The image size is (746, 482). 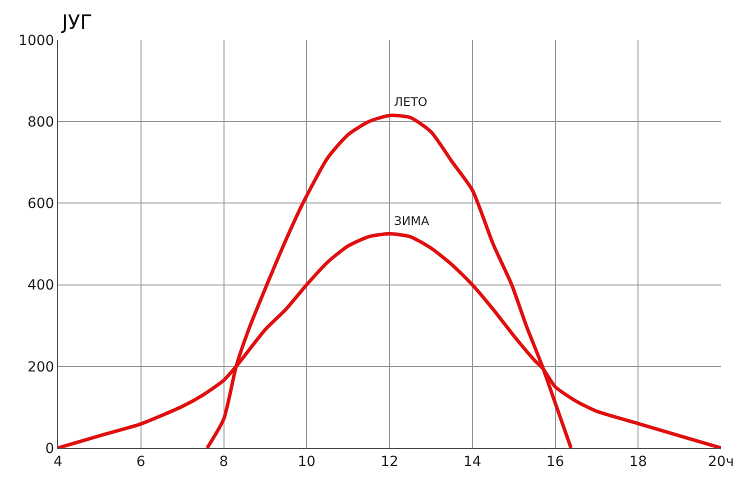 What do you see at coordinates (40, 204) in the screenshot?
I see `y-tick-label: 600` at bounding box center [40, 204].